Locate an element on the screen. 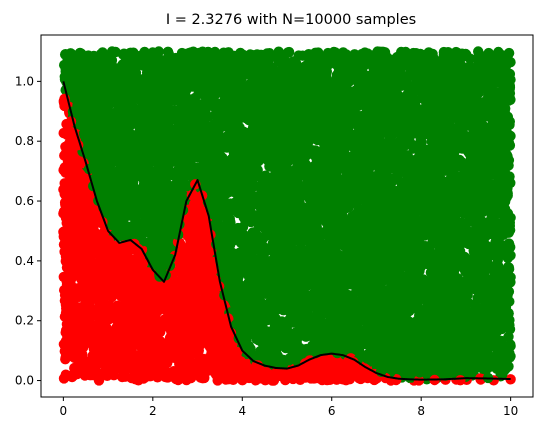 Image resolution: width=547 pixels, height=435 pixels. point-below-curve is located at coordinates (64, 378).